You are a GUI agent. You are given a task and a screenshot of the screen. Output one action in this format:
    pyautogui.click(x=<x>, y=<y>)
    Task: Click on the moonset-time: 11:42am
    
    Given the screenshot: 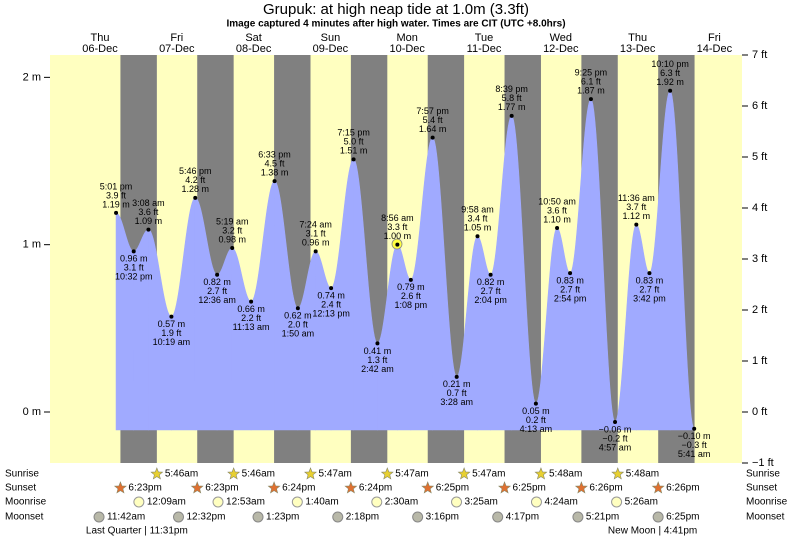 What is the action you would take?
    pyautogui.click(x=126, y=517)
    